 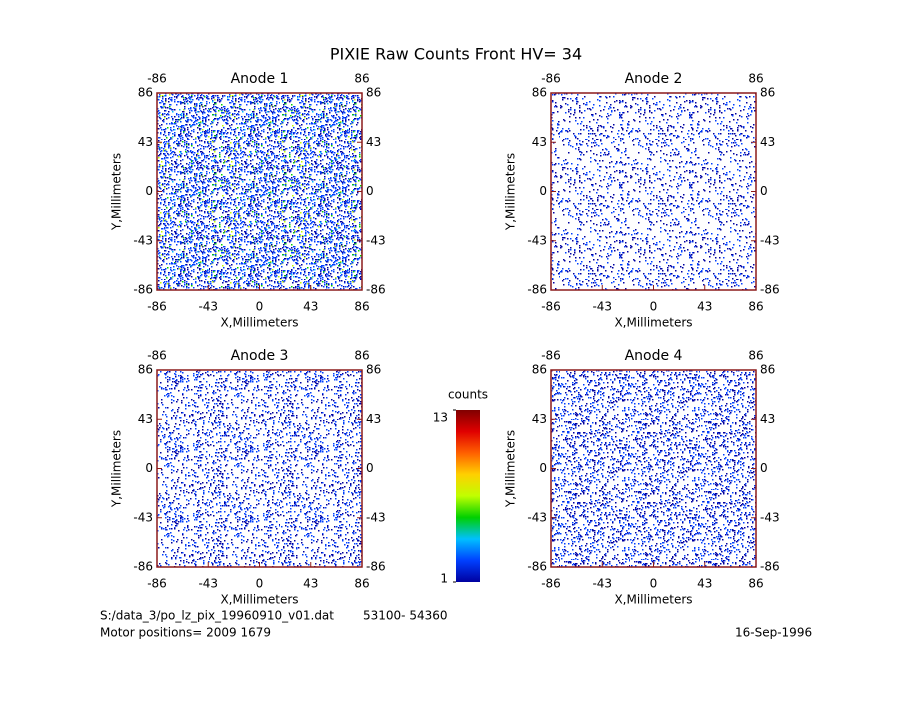 What do you see at coordinates (440, 418) in the screenshot?
I see `colorbar-tick-label: 13` at bounding box center [440, 418].